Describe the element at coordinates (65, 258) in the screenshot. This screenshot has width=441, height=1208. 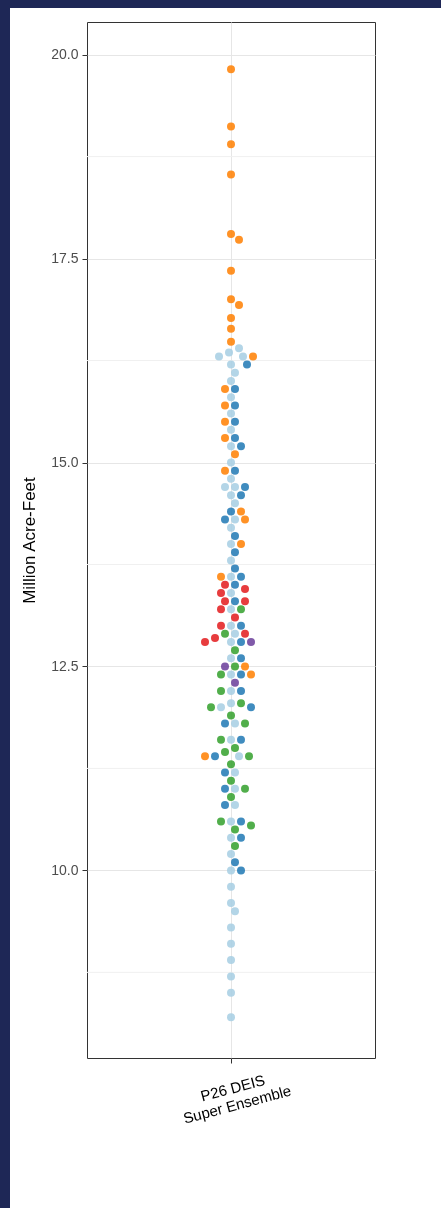
I see `y-tick-label: 17.5` at that location.